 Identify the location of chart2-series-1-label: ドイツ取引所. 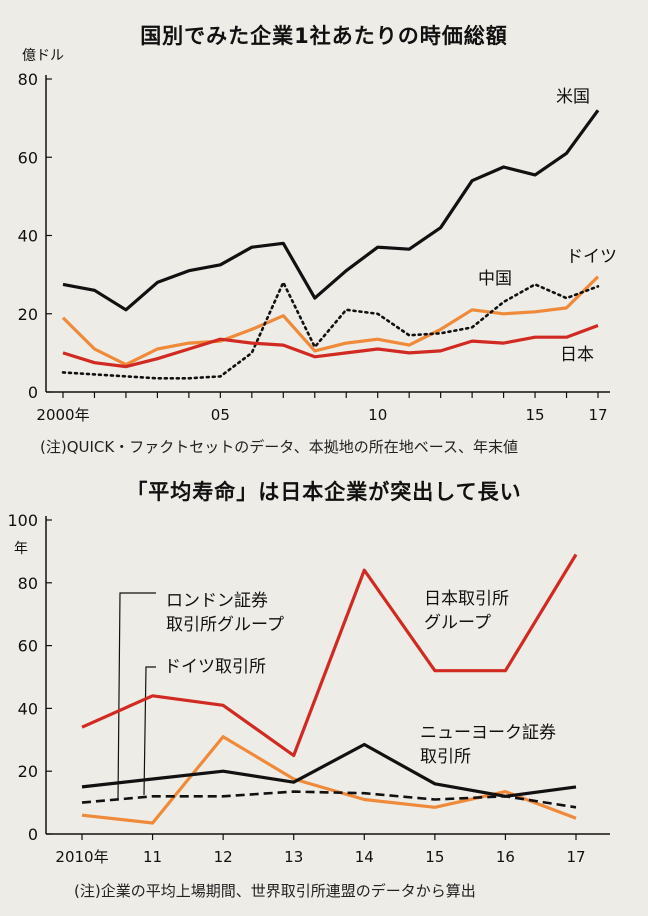
(215, 667).